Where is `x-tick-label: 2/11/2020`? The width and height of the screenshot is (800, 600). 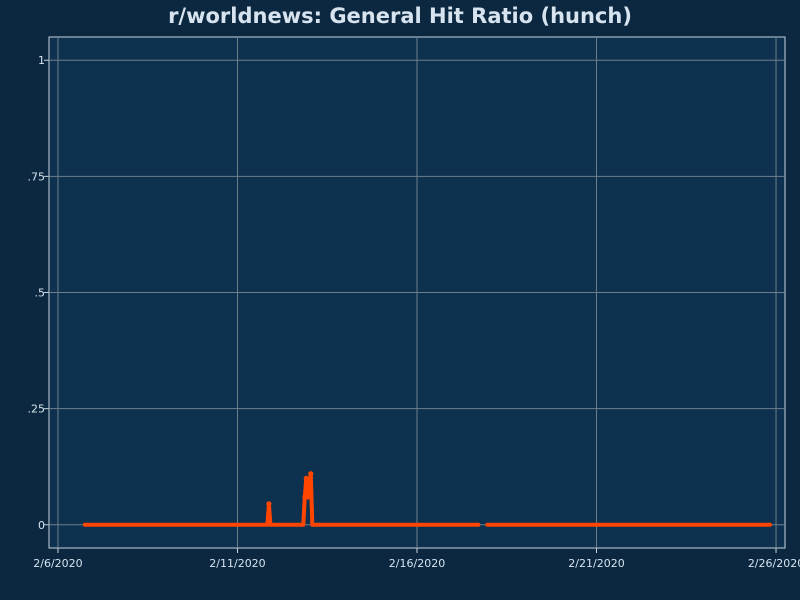
x-tick-label: 2/11/2020 is located at coordinates (237, 563).